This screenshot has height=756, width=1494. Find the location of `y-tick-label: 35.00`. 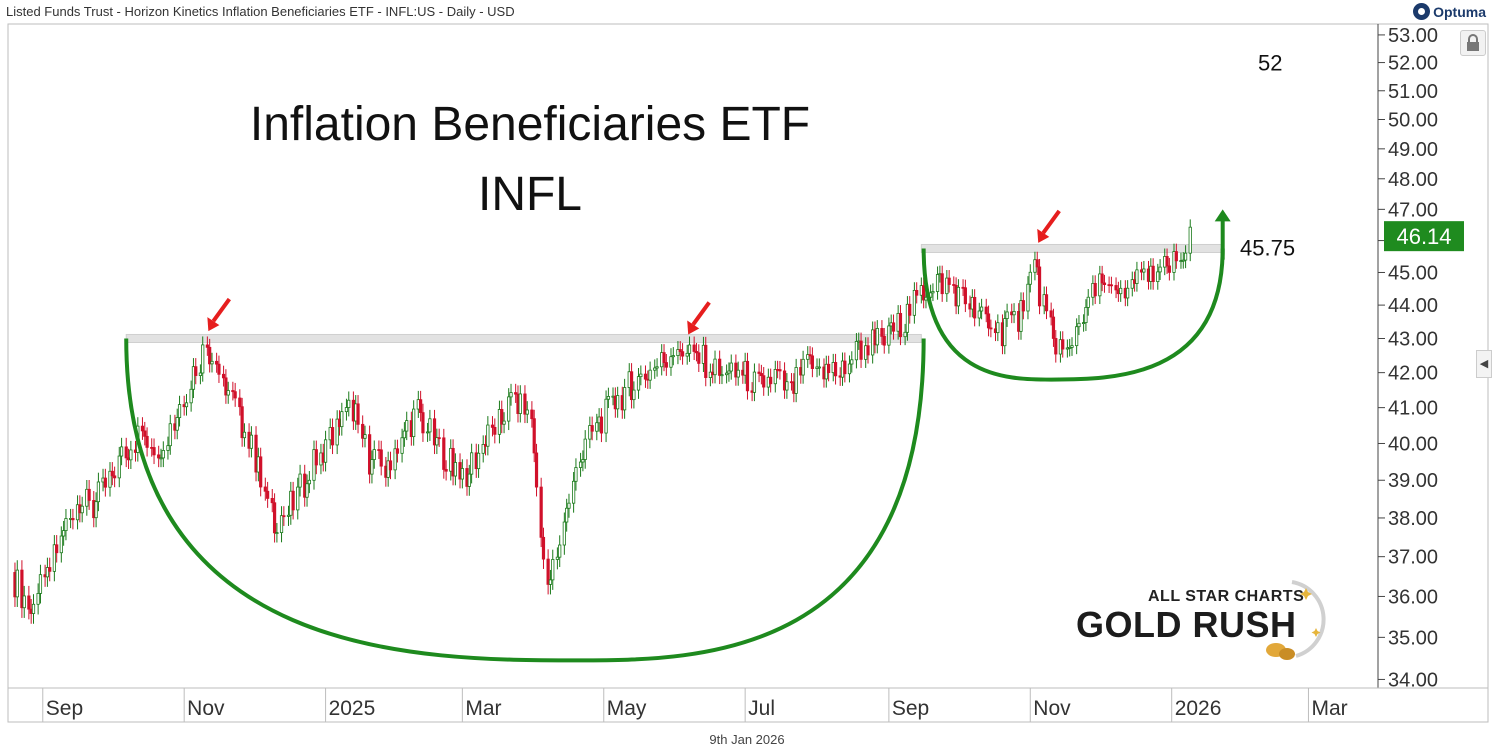

y-tick-label: 35.00 is located at coordinates (1413, 638).